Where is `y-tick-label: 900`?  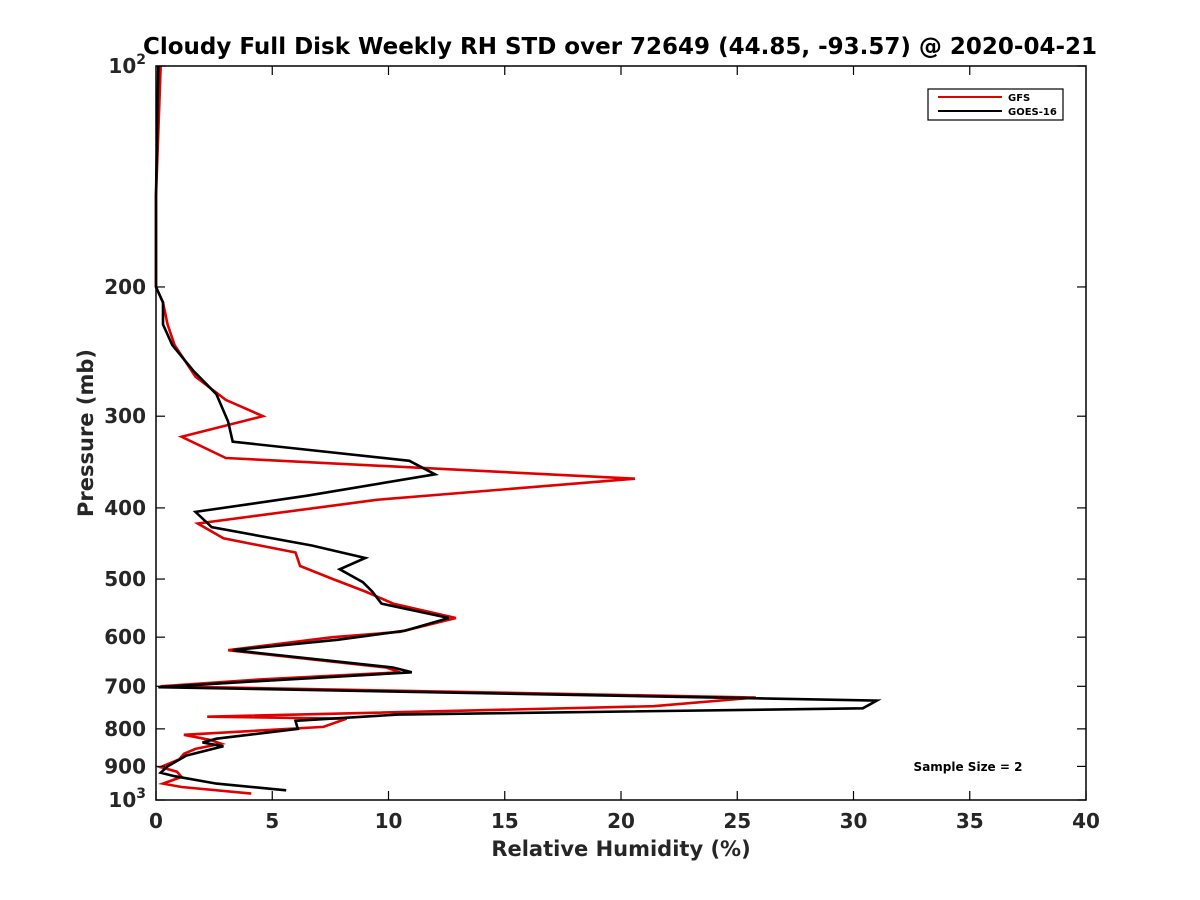 y-tick-label: 900 is located at coordinates (125, 766).